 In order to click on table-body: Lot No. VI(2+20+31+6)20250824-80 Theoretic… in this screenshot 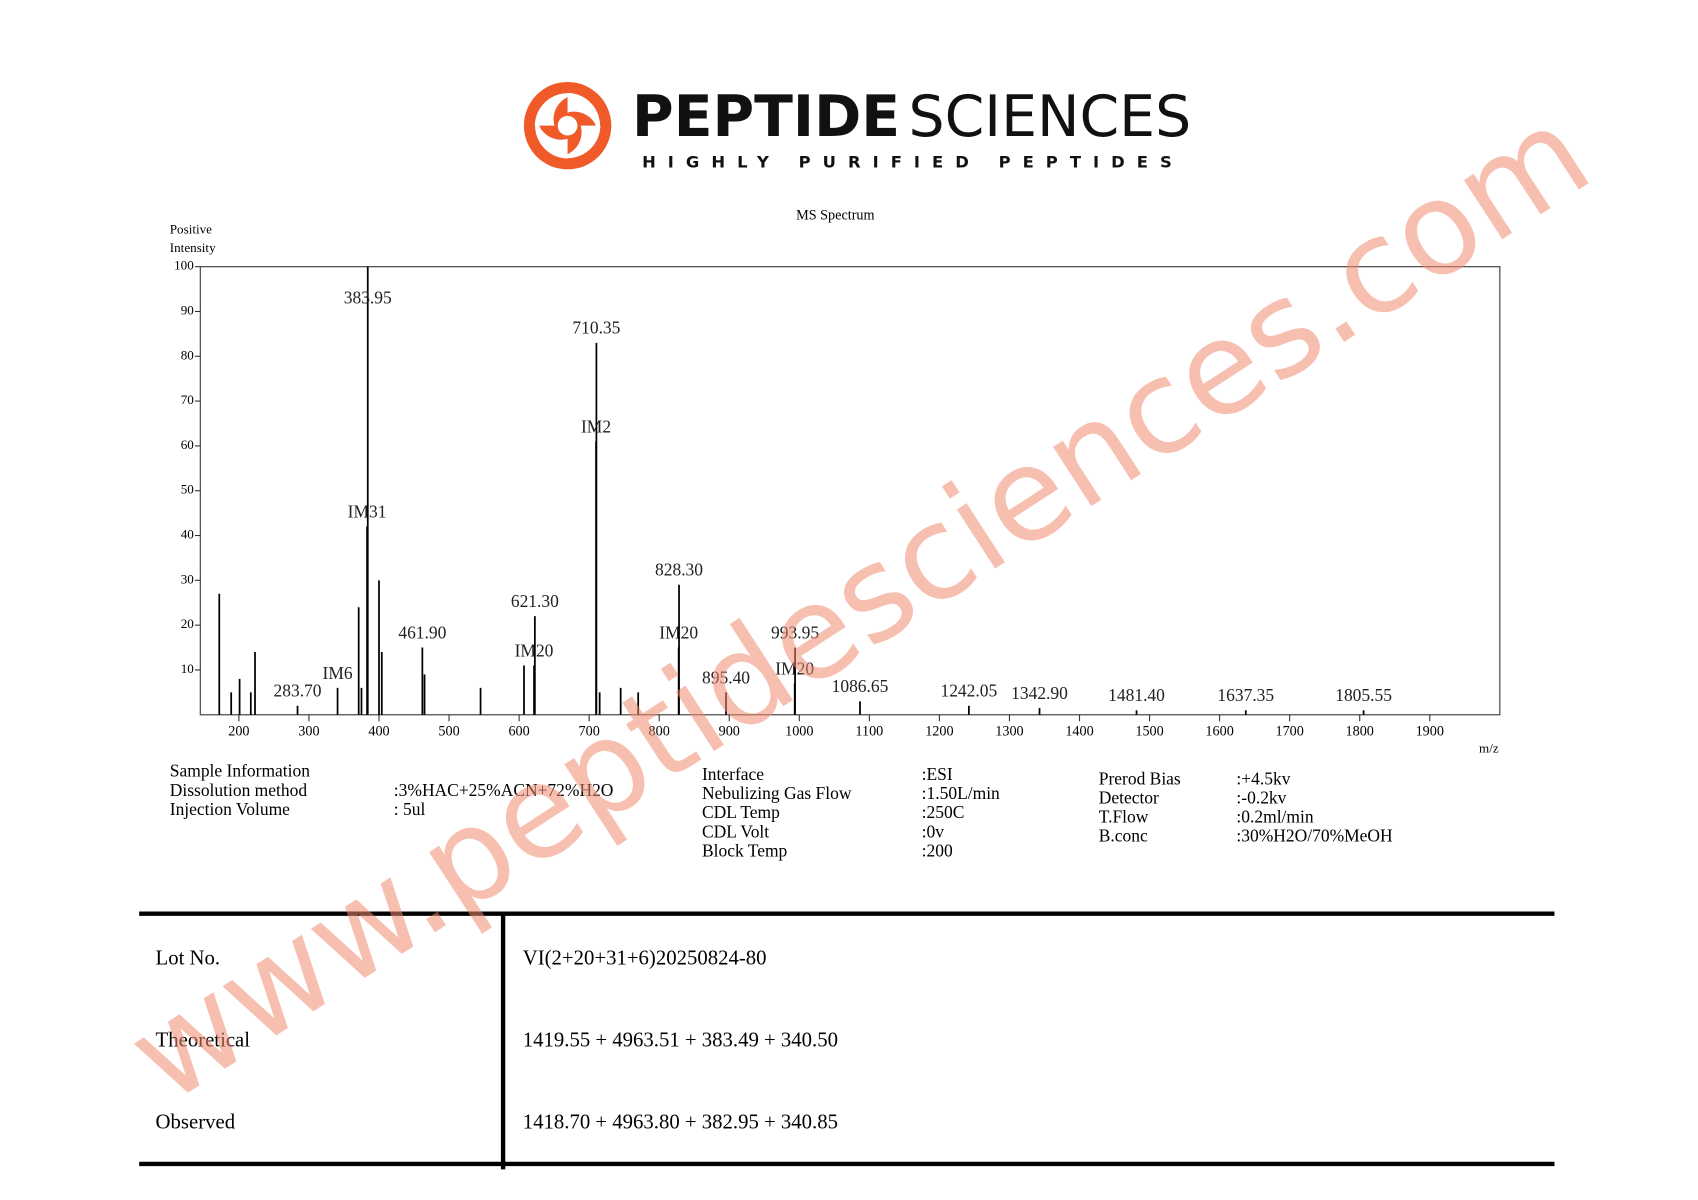, I will do `click(497, 1040)`.